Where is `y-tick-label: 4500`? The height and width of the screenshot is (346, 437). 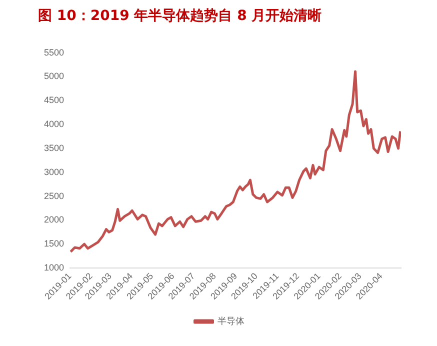 y-tick-label: 4500 is located at coordinates (54, 100).